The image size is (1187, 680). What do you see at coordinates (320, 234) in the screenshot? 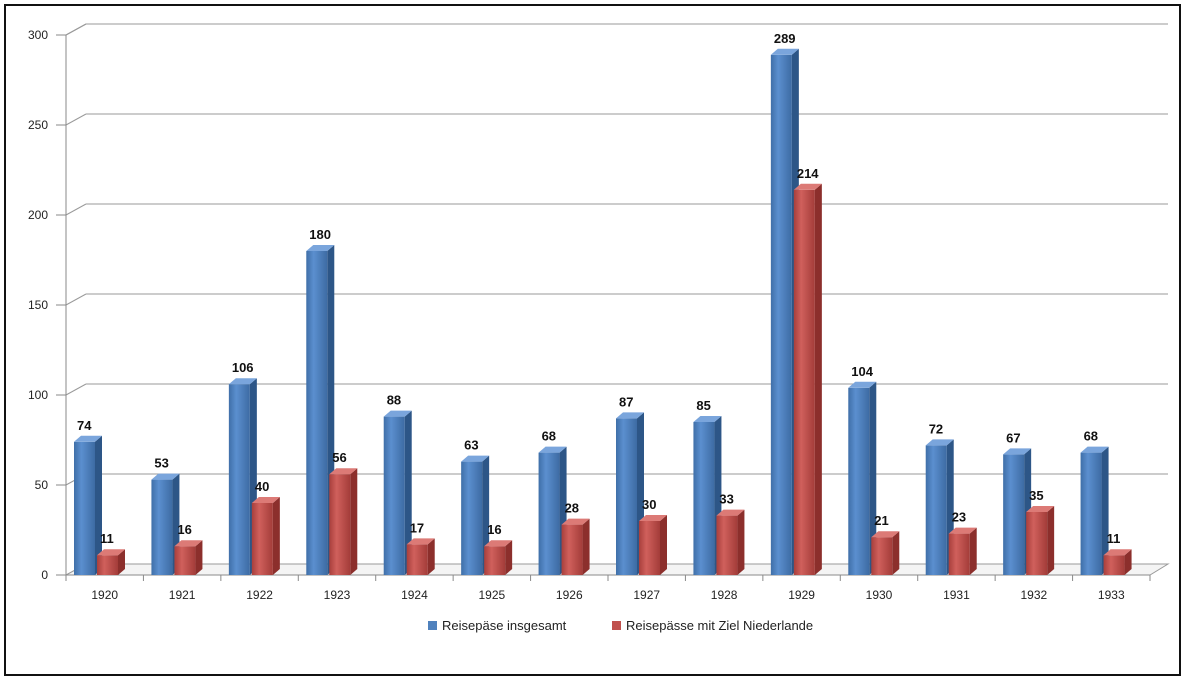
I see `data-label: 180` at bounding box center [320, 234].